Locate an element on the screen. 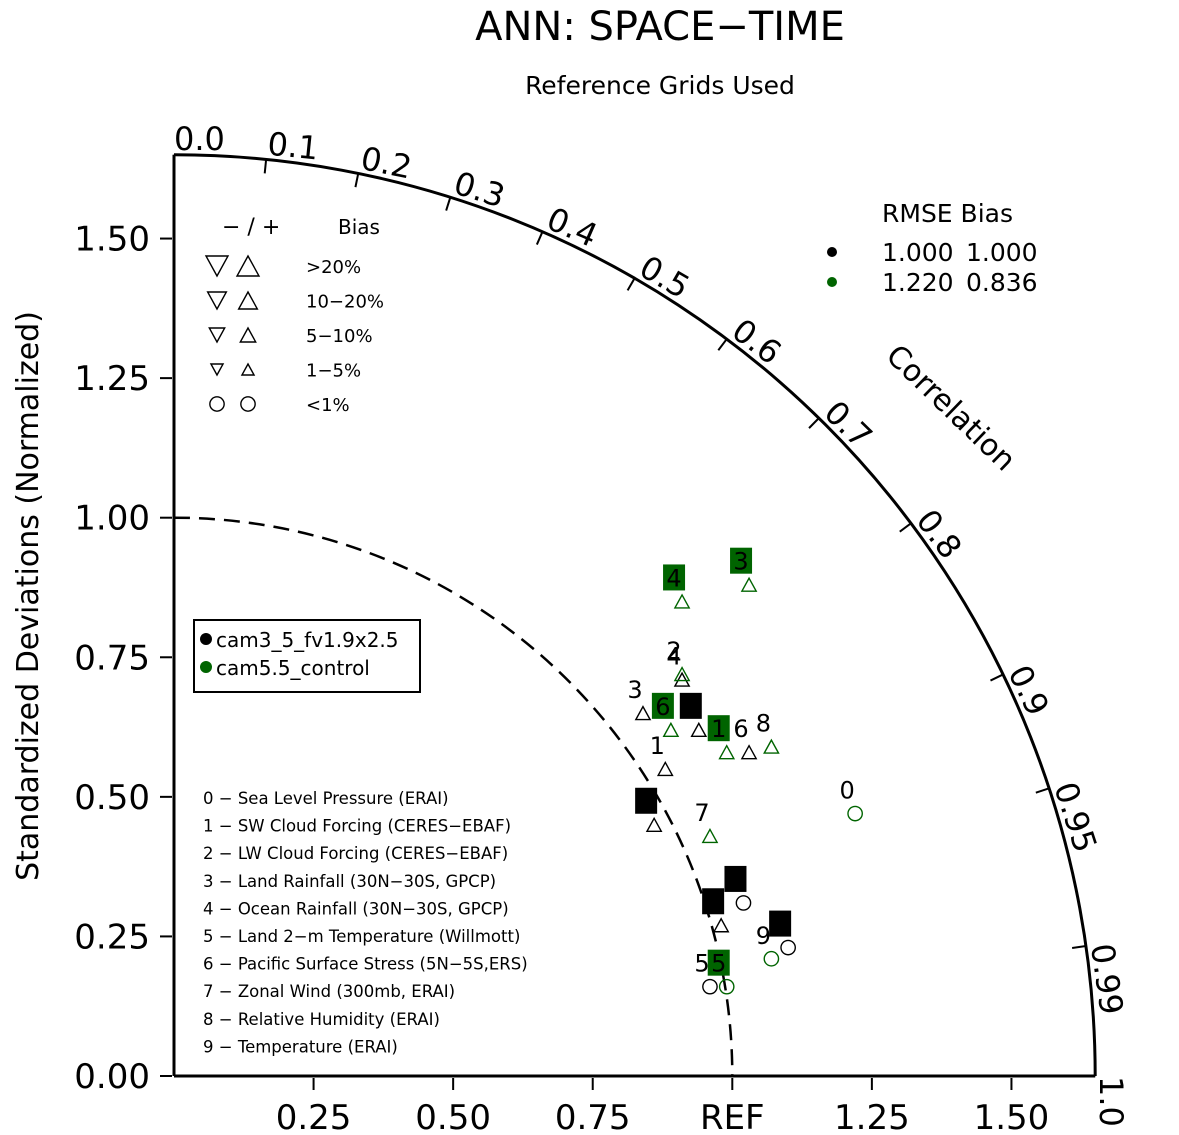 The image size is (1179, 1135). data-point-label: 7 is located at coordinates (712, 902).